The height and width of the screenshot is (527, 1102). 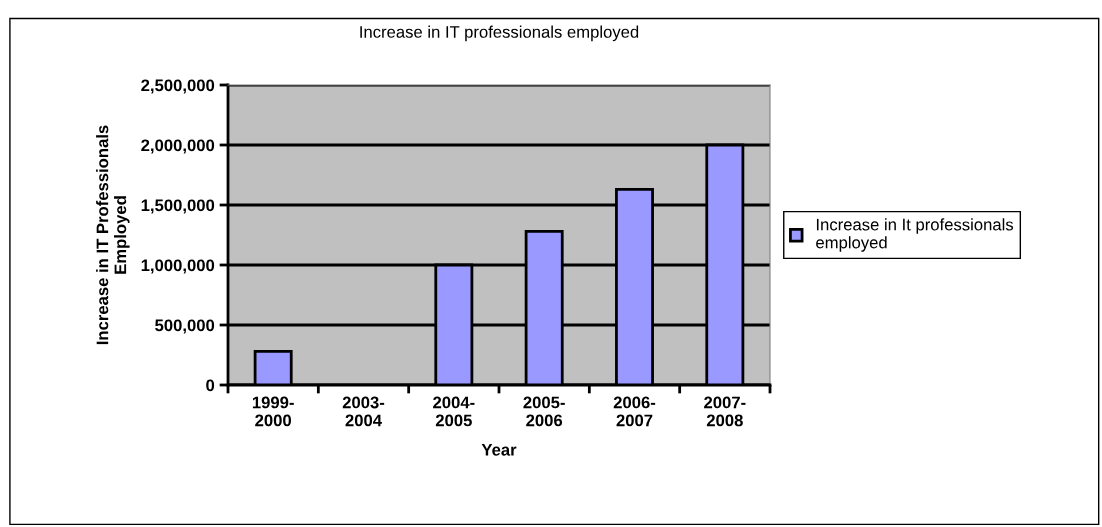 What do you see at coordinates (210, 385) in the screenshot?
I see `y-tick-label: 0` at bounding box center [210, 385].